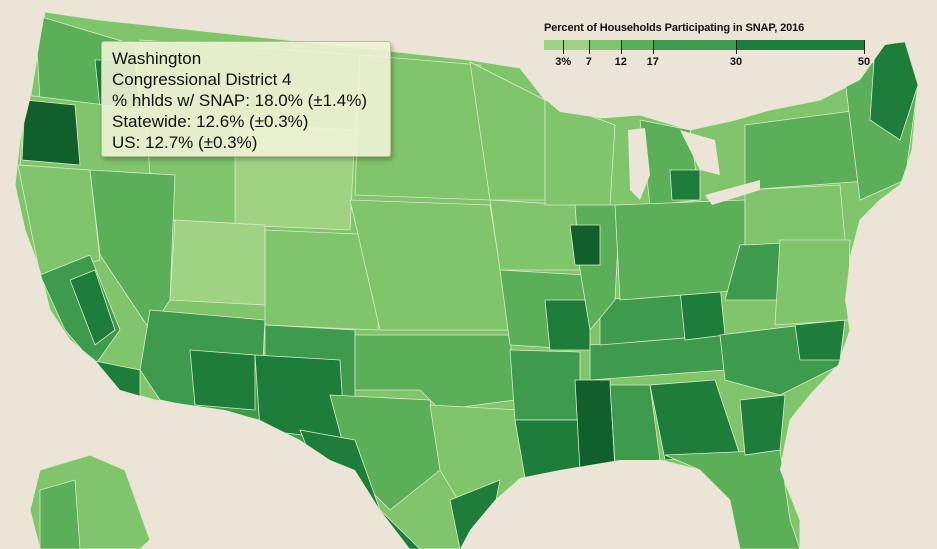  Describe the element at coordinates (588, 62) in the screenshot. I see `legend-tick-label: 7` at that location.